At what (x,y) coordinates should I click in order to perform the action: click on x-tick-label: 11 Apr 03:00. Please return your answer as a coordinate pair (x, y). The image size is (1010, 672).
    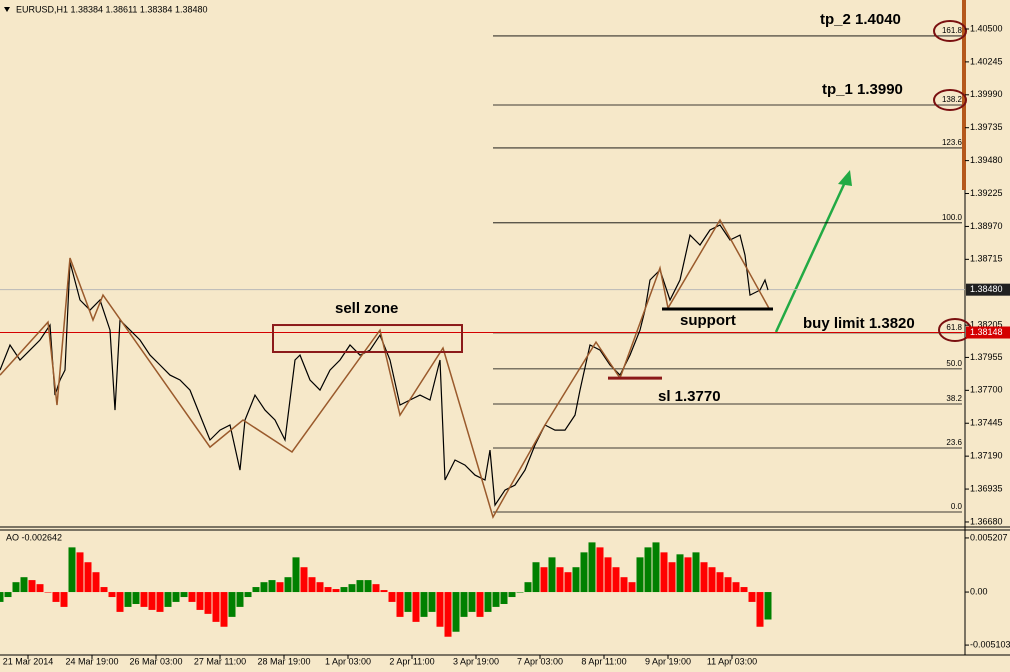
    Looking at the image, I should click on (732, 661).